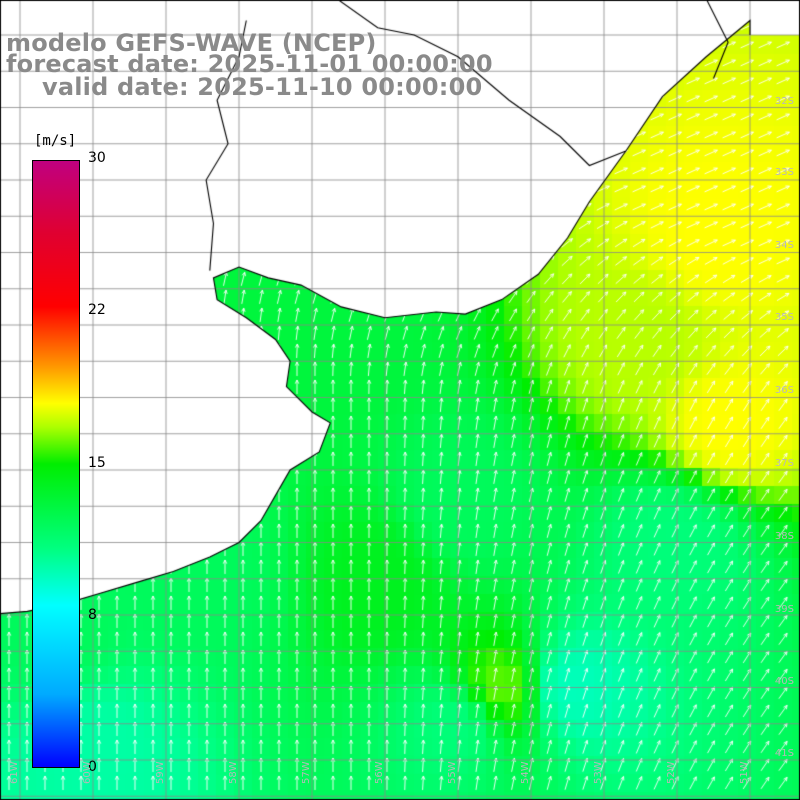 Image resolution: width=800 pixels, height=800 pixels. What do you see at coordinates (744, 772) in the screenshot?
I see `longitude-label: 51W` at bounding box center [744, 772].